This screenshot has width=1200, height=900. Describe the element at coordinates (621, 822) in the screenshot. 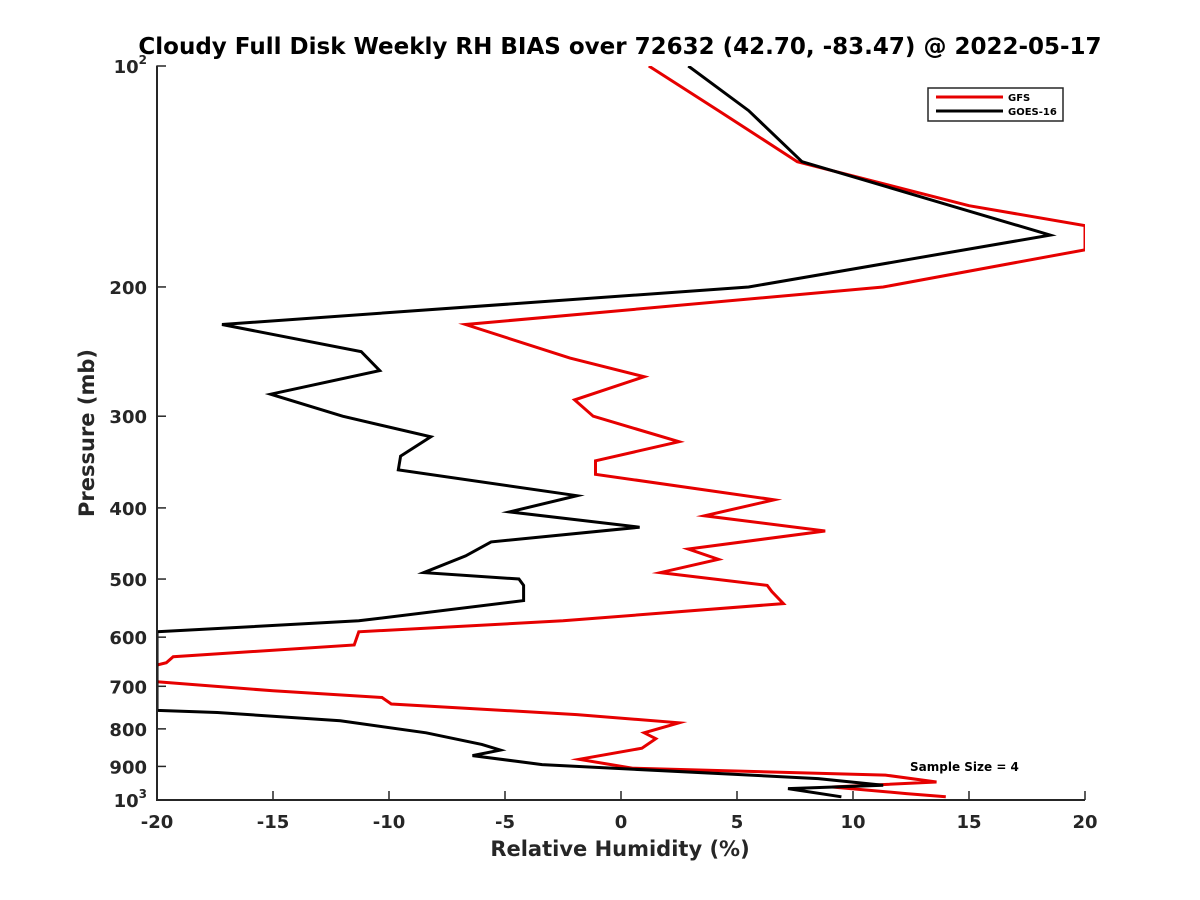

I see `x-tick-label: 0` at that location.